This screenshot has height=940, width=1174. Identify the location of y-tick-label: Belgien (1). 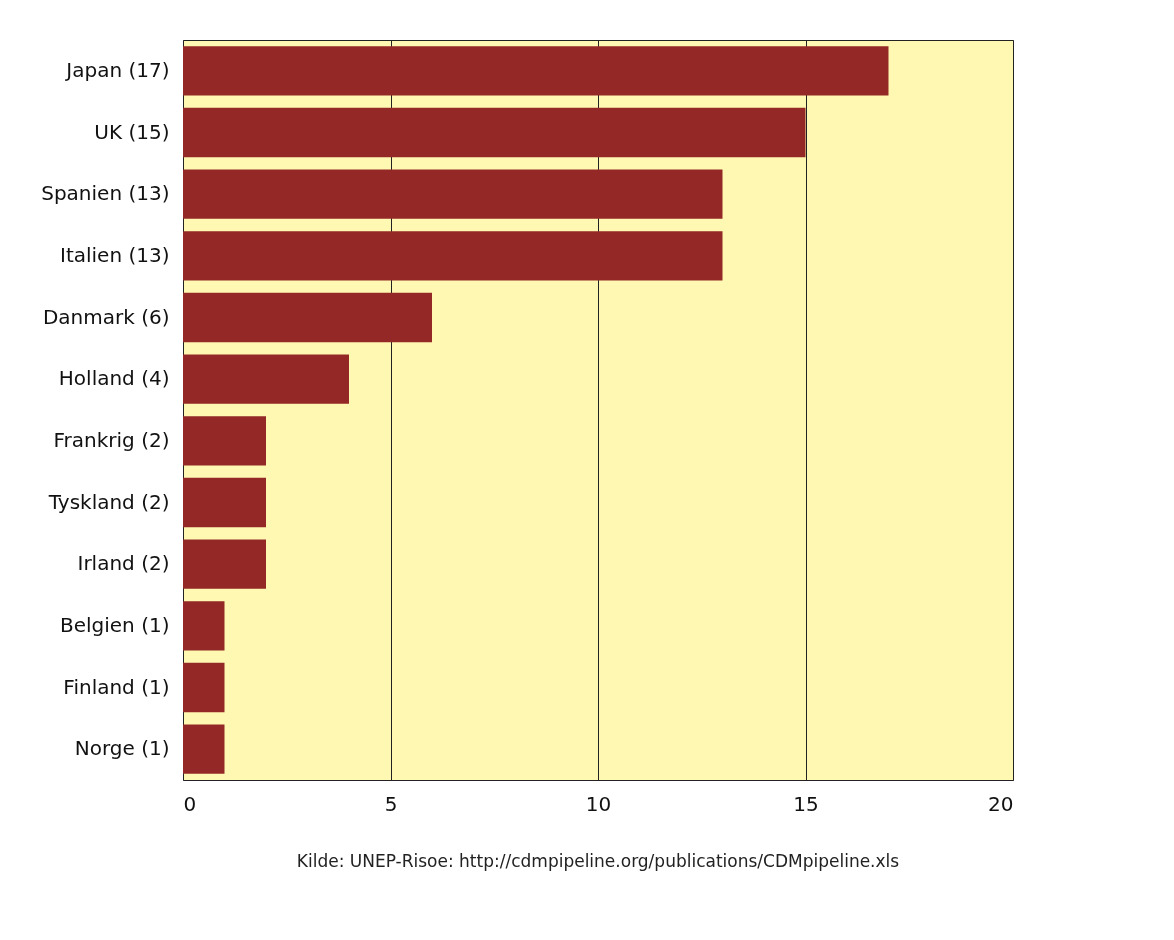
(114, 624).